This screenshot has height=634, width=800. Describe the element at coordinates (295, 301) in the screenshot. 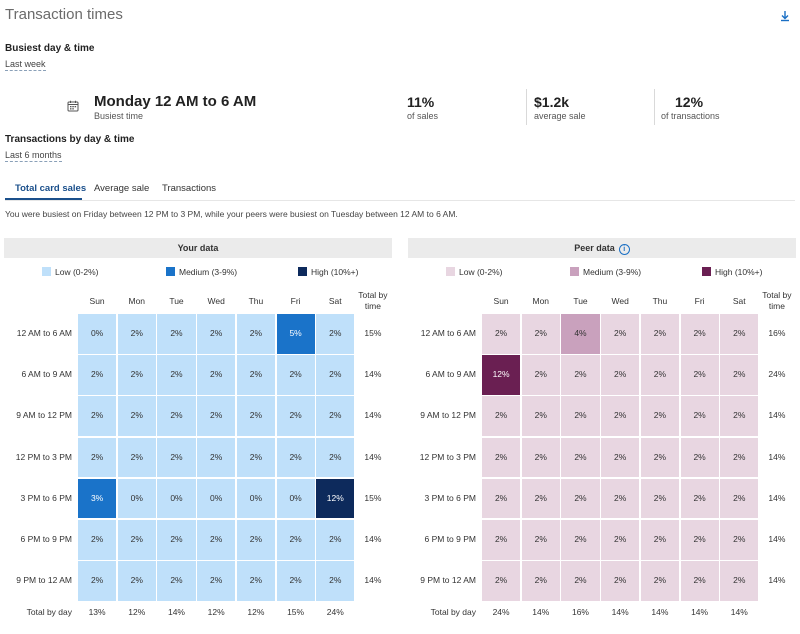

I see `column-header: Fri` at that location.